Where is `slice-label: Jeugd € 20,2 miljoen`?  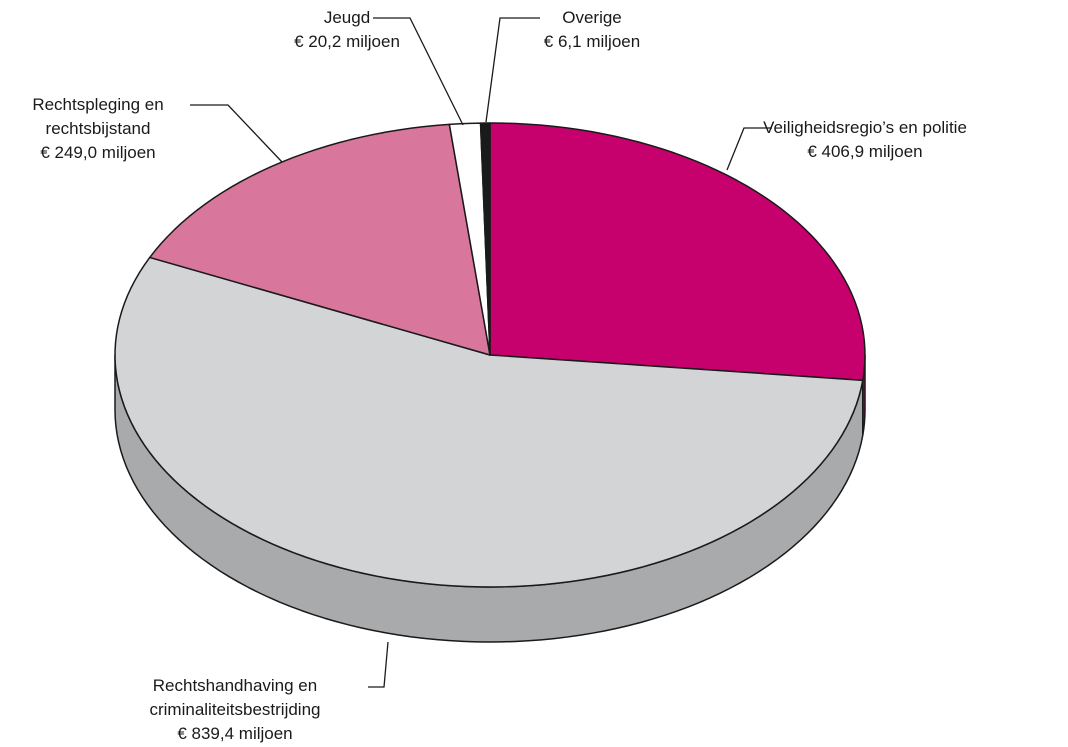
slice-label: Jeugd € 20,2 miljoen is located at coordinates (347, 30).